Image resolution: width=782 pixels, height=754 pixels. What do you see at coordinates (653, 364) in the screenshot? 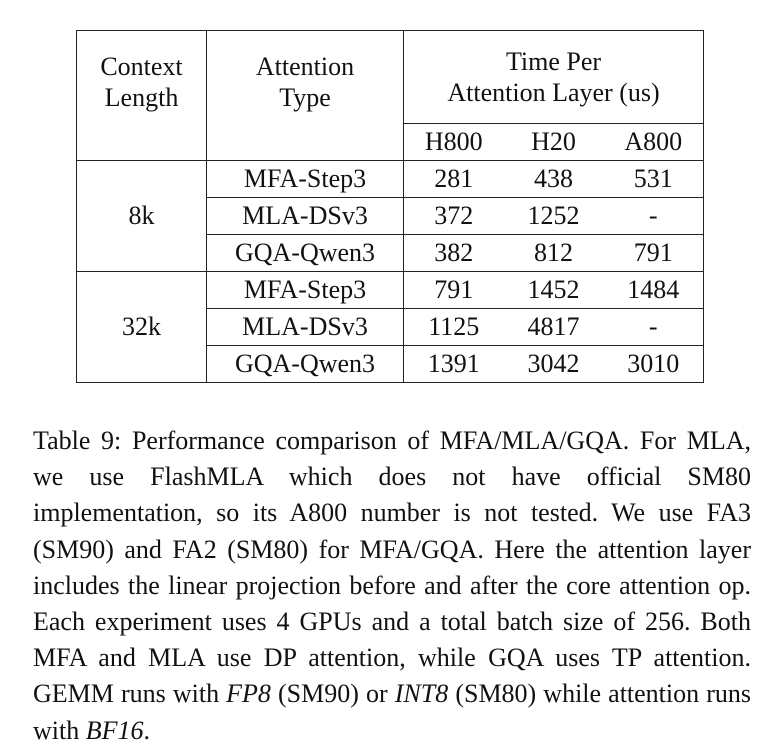
I see `value-cell: 3010` at bounding box center [653, 364].